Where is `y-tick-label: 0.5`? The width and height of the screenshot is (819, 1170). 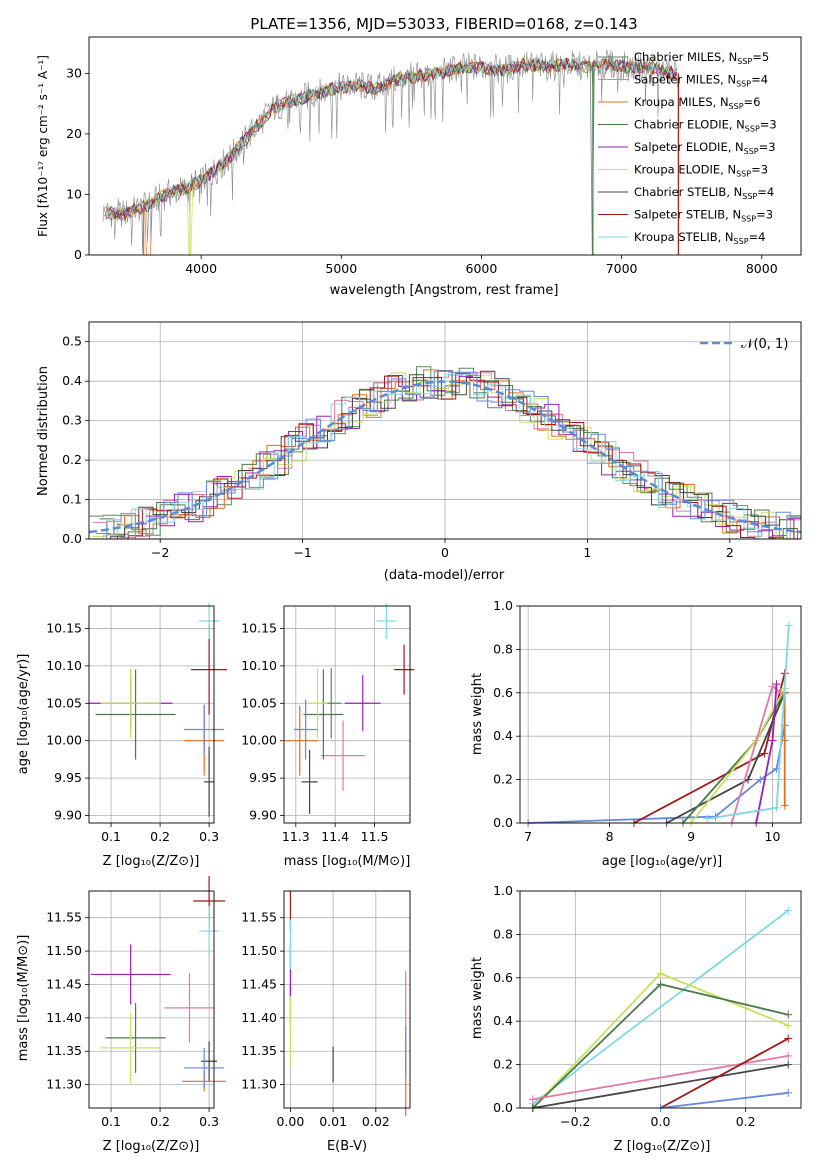 y-tick-label: 0.5 is located at coordinates (72, 341).